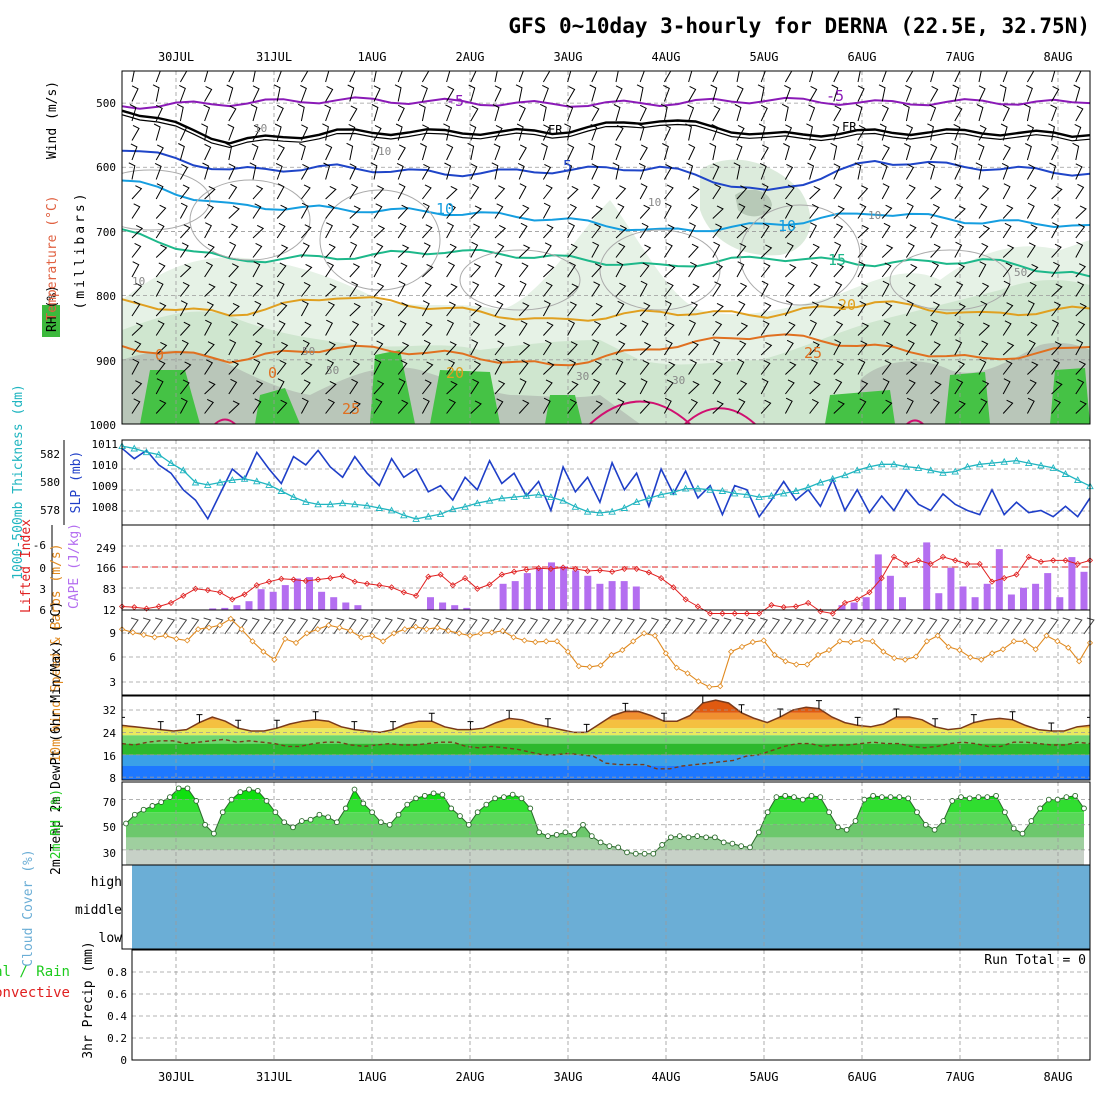 This screenshot has height=1100, width=1100. I want to click on contour-label: 15, so click(837, 260).